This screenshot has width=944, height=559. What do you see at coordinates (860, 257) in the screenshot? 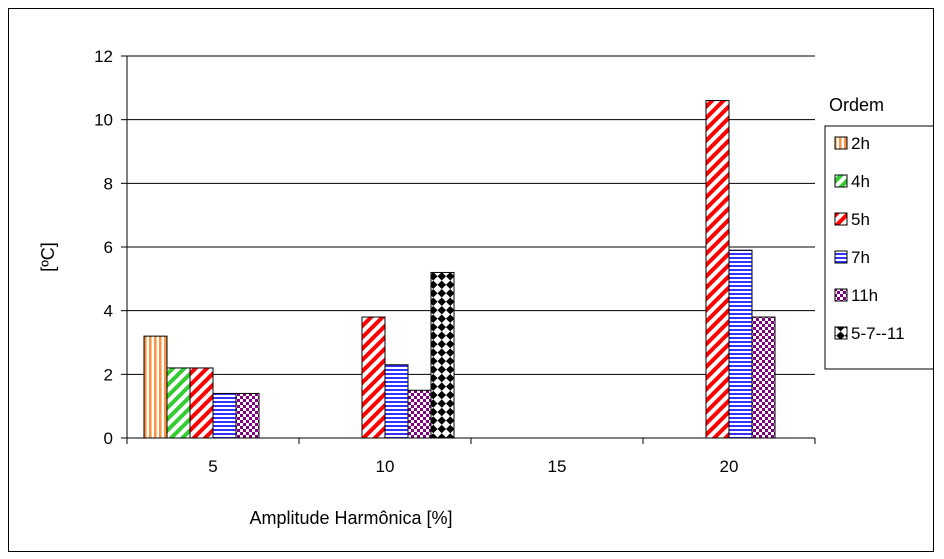
I see `legend-label: 7h` at bounding box center [860, 257].